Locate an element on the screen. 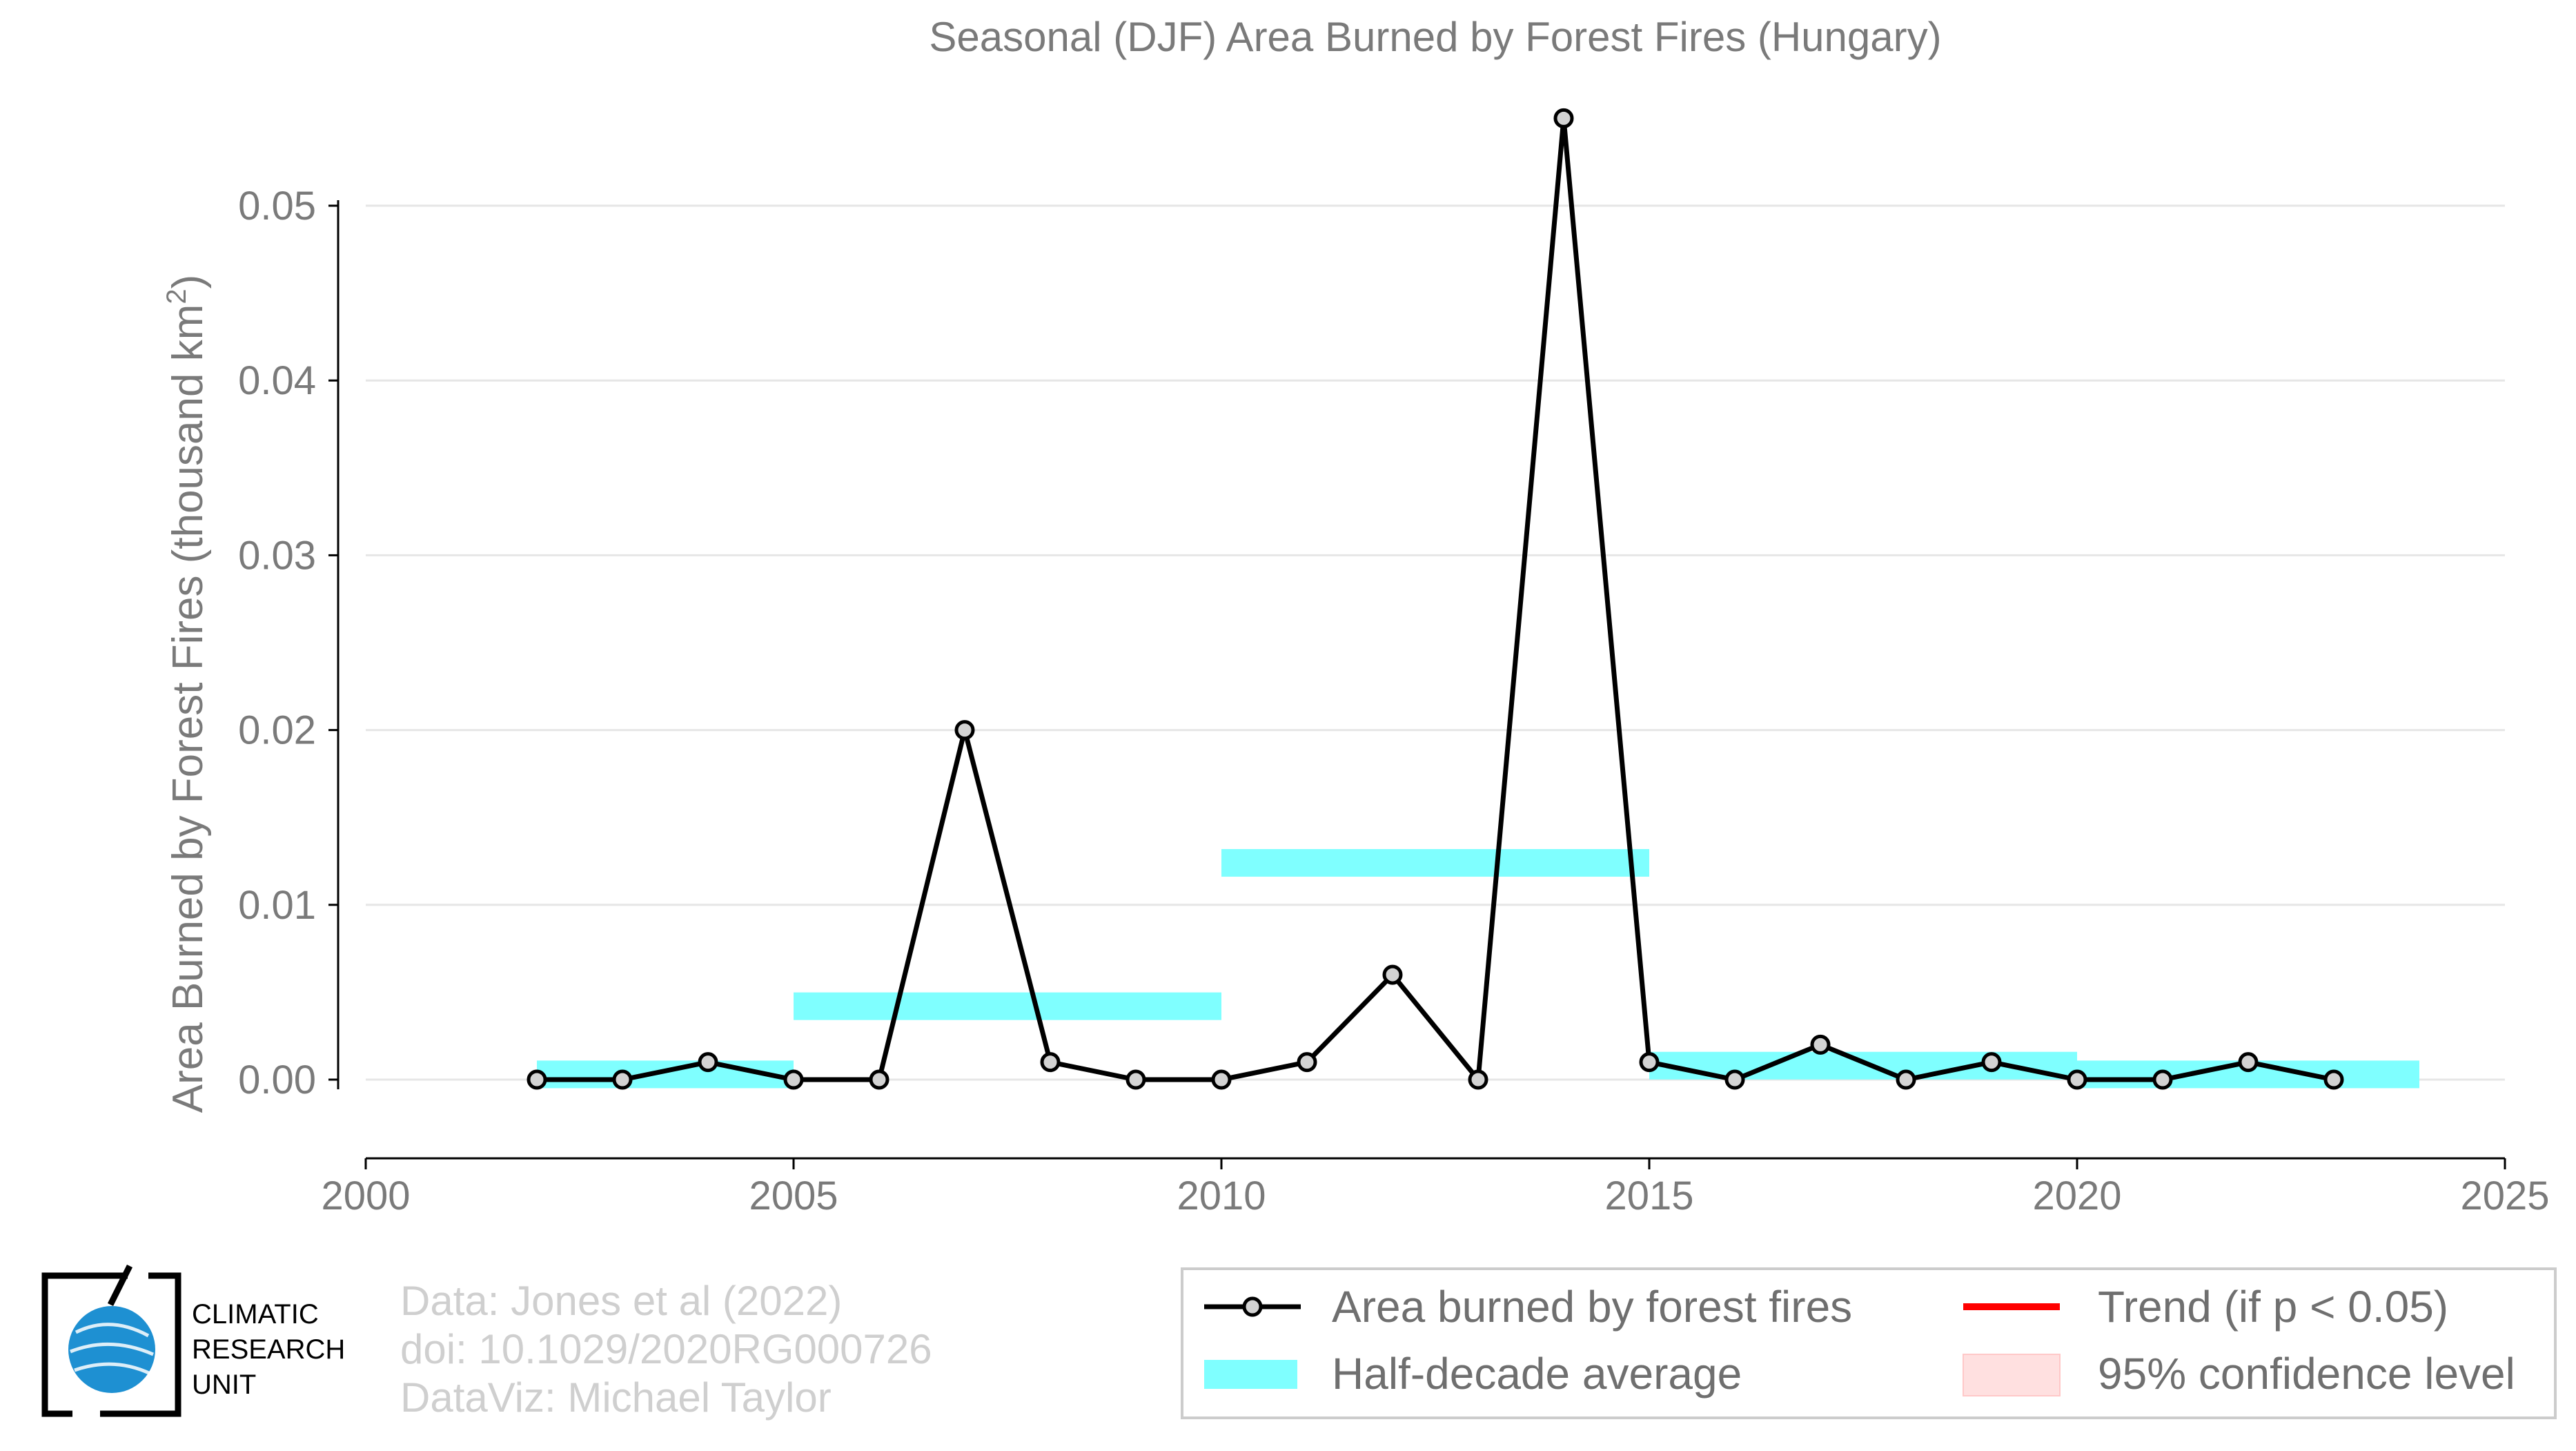 The image size is (2576, 1451). data-point-2010 is located at coordinates (1221, 1079).